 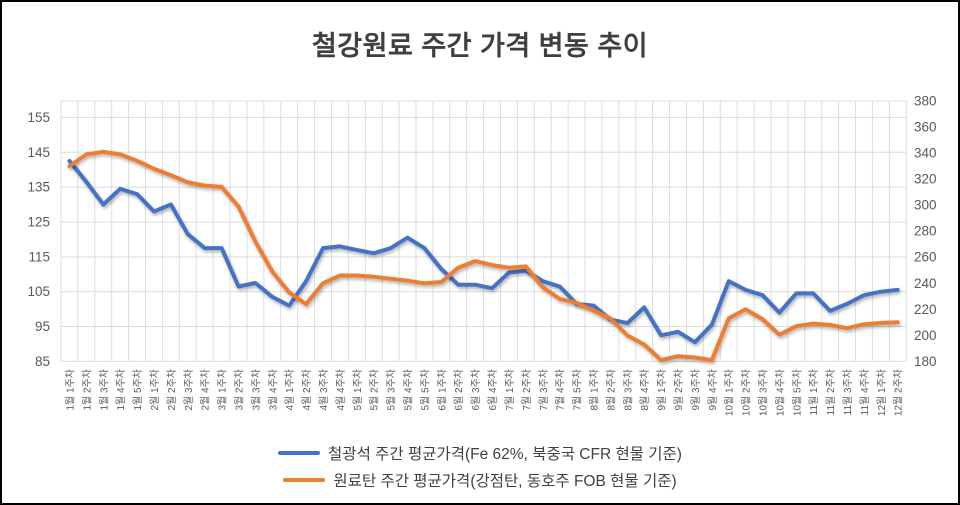 I want to click on x-axis-tick-label: 5월 4주차, so click(x=409, y=390).